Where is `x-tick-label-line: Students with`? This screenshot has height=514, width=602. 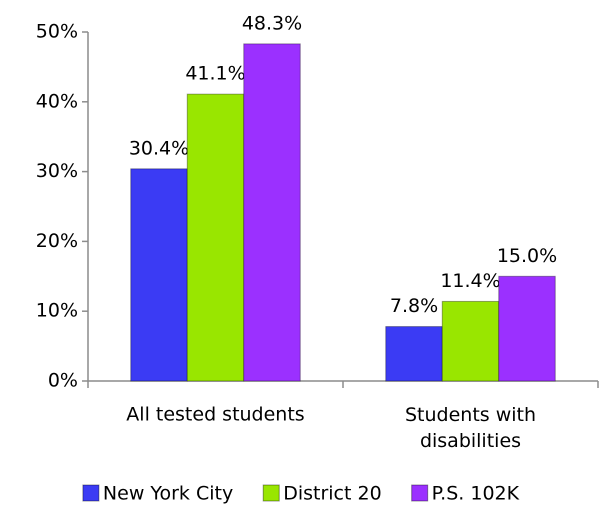
x-tick-label-line: Students with is located at coordinates (470, 415).